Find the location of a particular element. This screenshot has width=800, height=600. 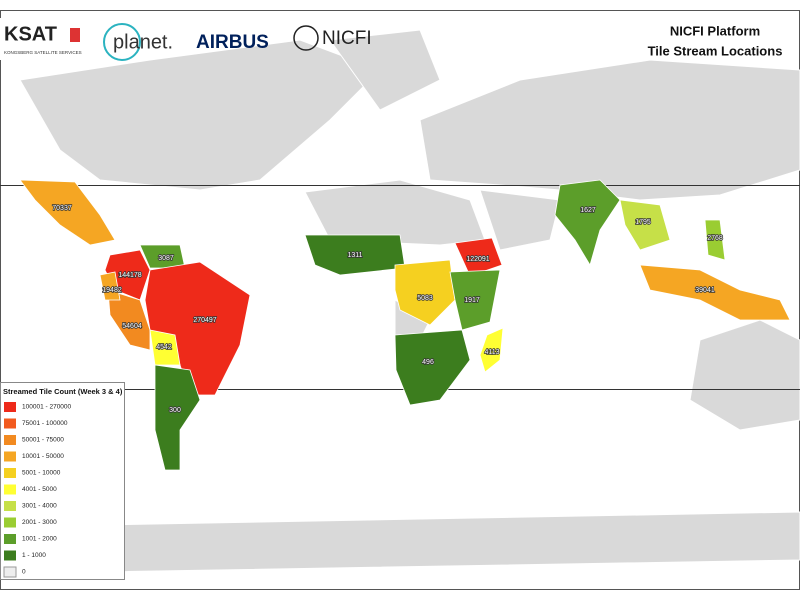

title: NICFI Platform is located at coordinates (715, 30).